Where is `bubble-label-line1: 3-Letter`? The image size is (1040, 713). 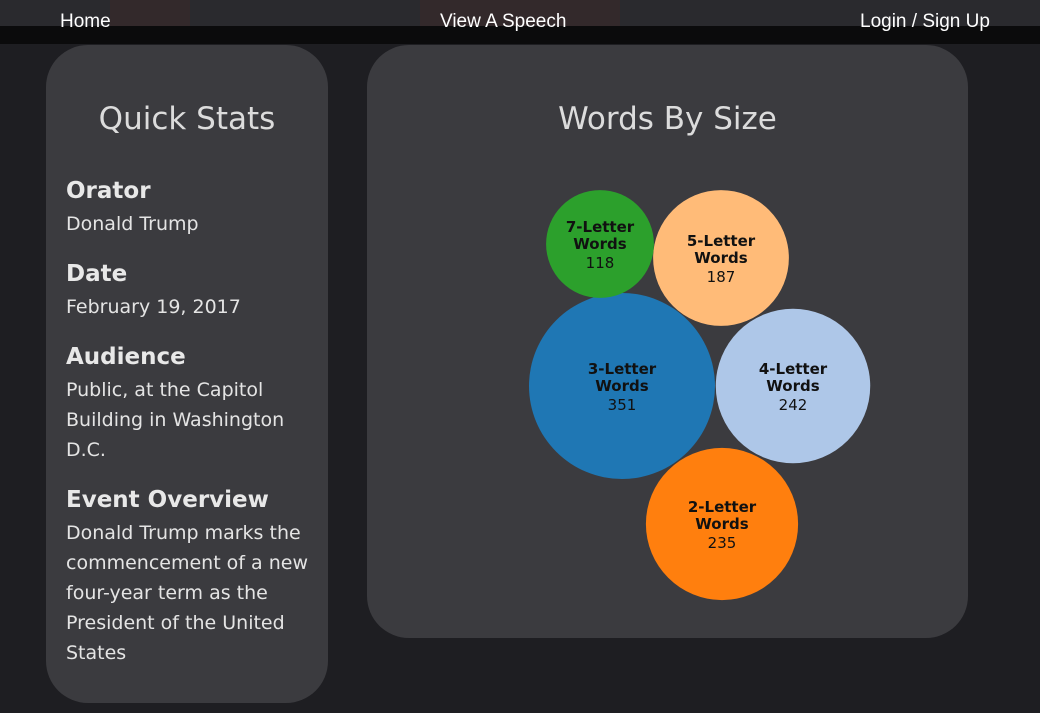 bubble-label-line1: 3-Letter is located at coordinates (622, 369).